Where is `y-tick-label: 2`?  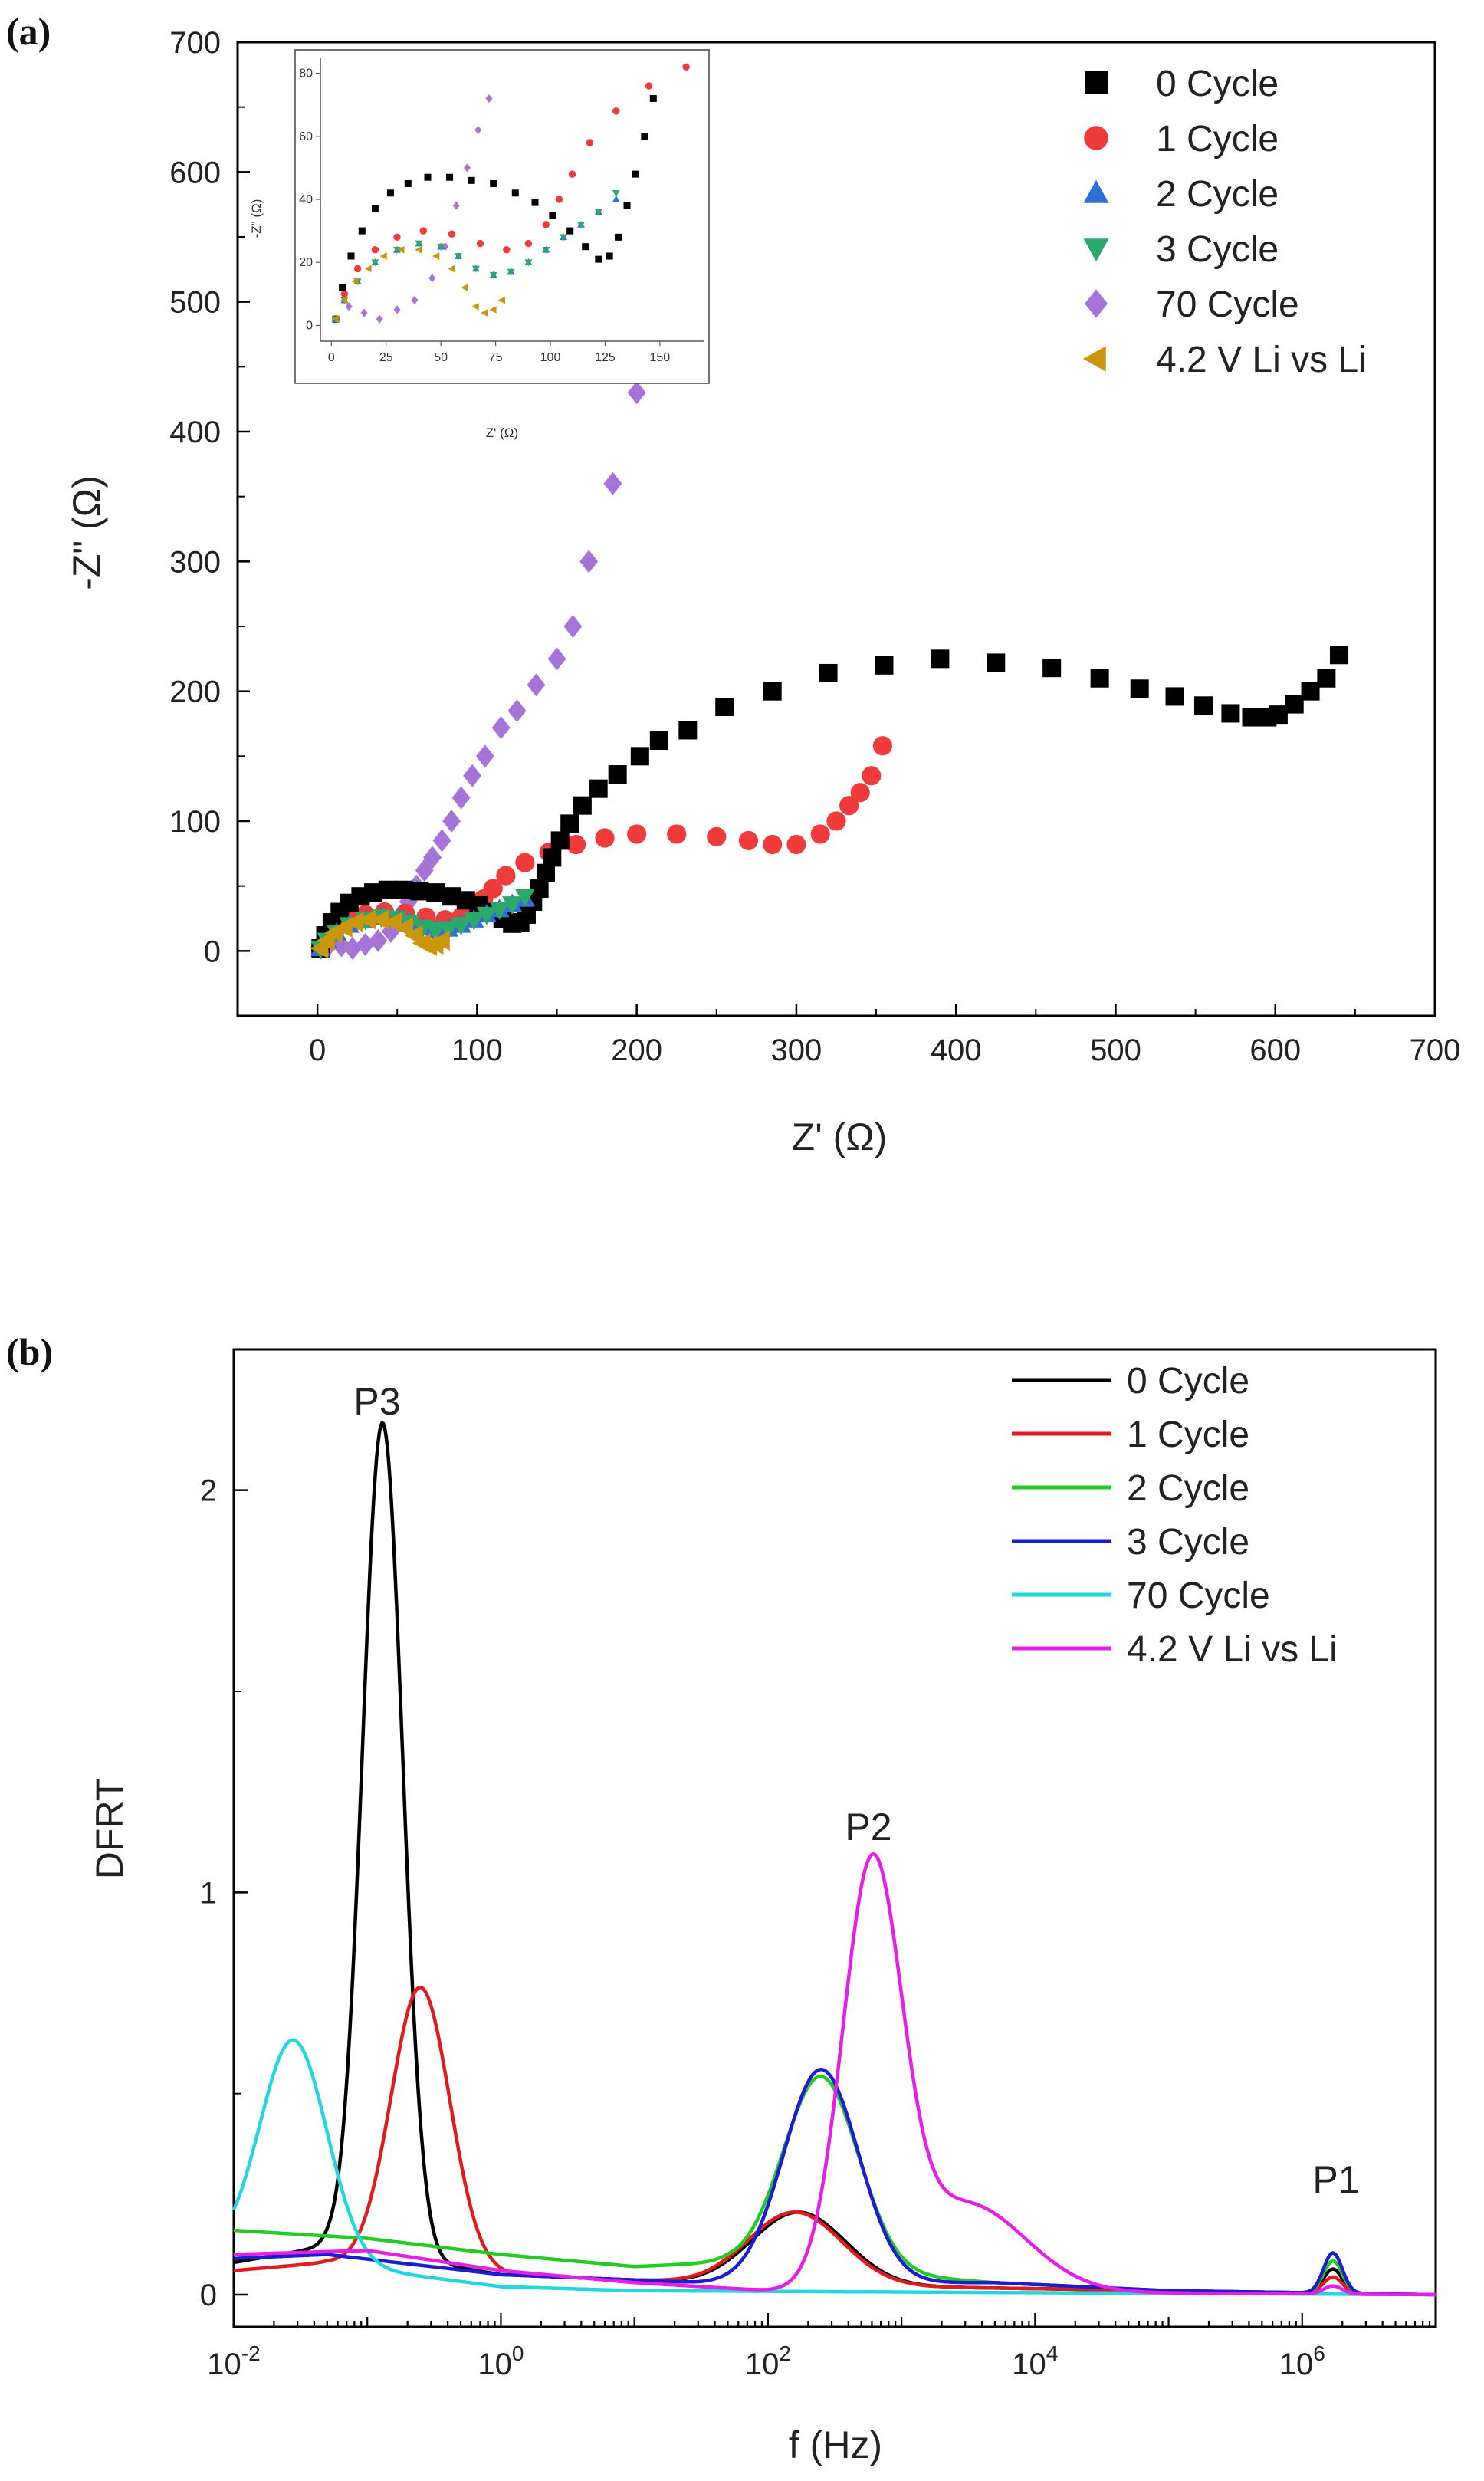
y-tick-label: 2 is located at coordinates (208, 1491).